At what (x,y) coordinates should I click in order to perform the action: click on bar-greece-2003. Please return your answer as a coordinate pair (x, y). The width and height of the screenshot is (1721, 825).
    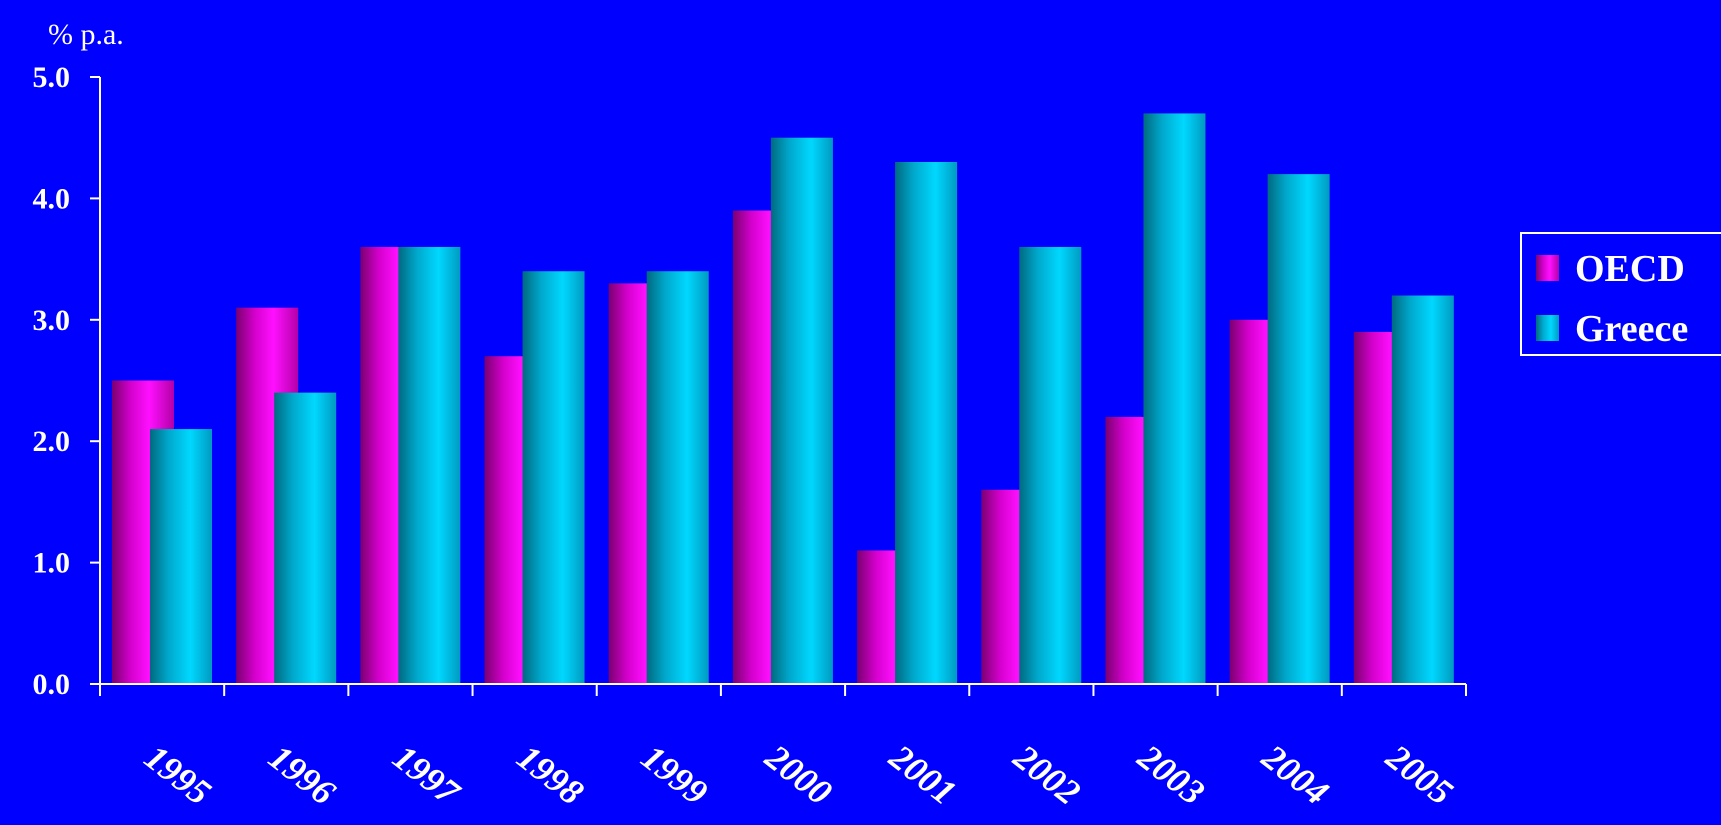
    Looking at the image, I should click on (1174, 399).